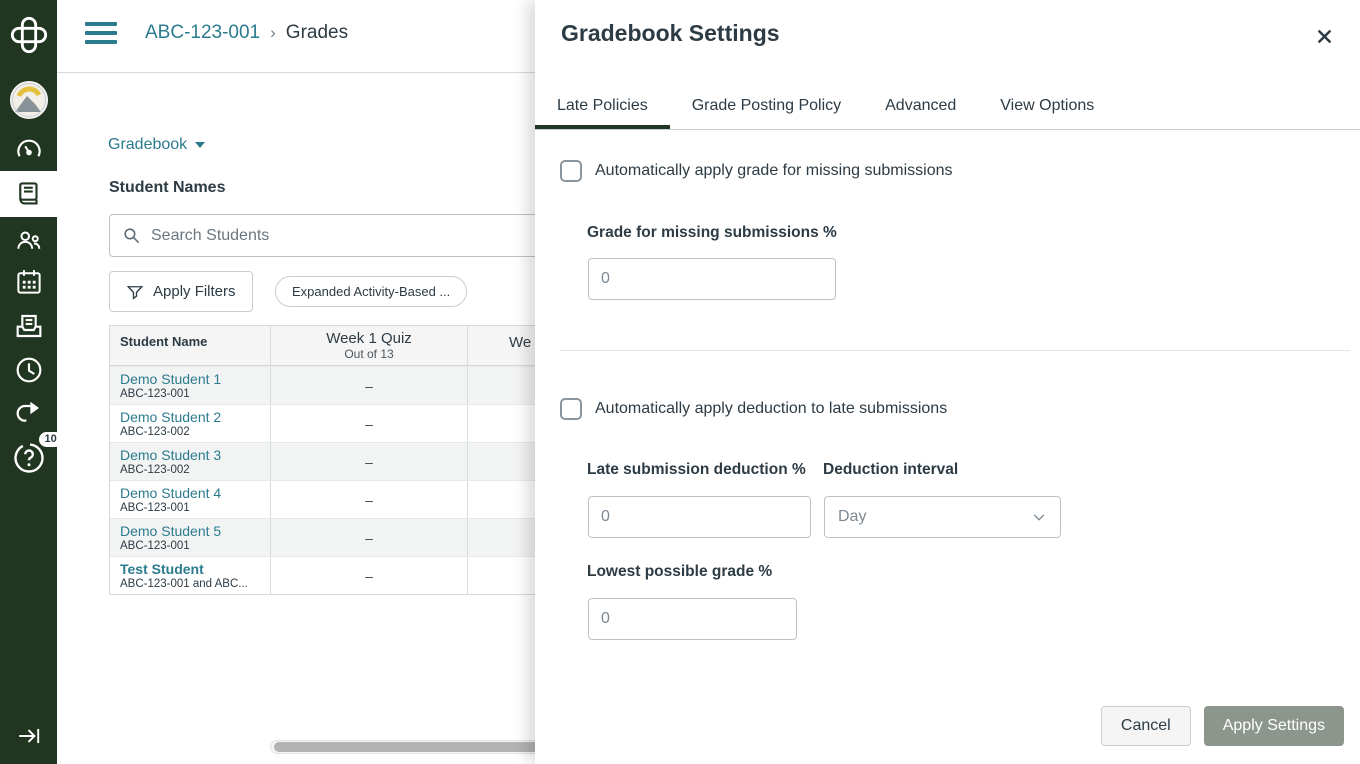  What do you see at coordinates (1145, 726) in the screenshot?
I see `cancel-button: Cancel` at bounding box center [1145, 726].